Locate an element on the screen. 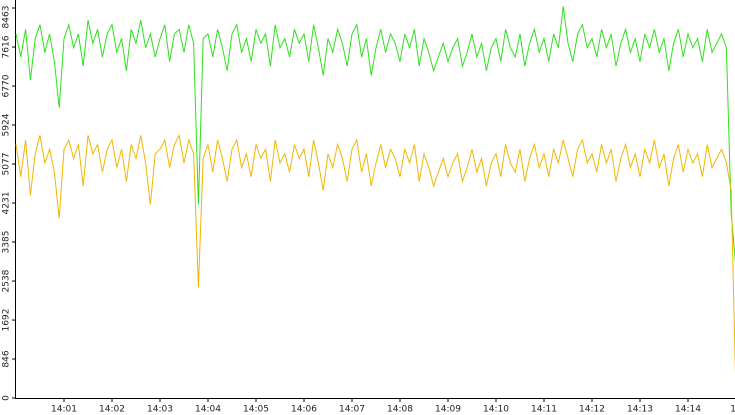 The width and height of the screenshot is (735, 415). x-tick-label: 14:06 is located at coordinates (304, 410).